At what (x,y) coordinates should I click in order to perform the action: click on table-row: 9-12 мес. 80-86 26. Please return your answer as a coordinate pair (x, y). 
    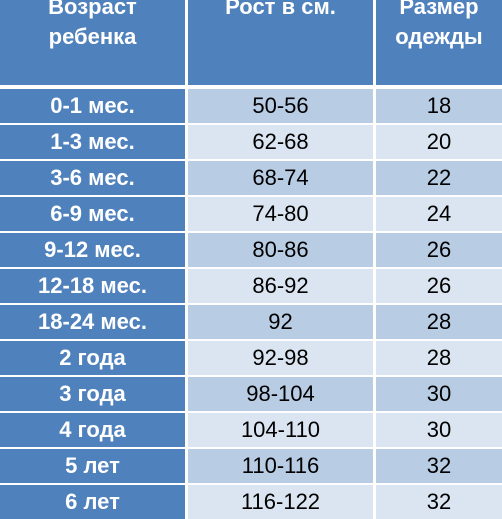
    Looking at the image, I should click on (251, 250).